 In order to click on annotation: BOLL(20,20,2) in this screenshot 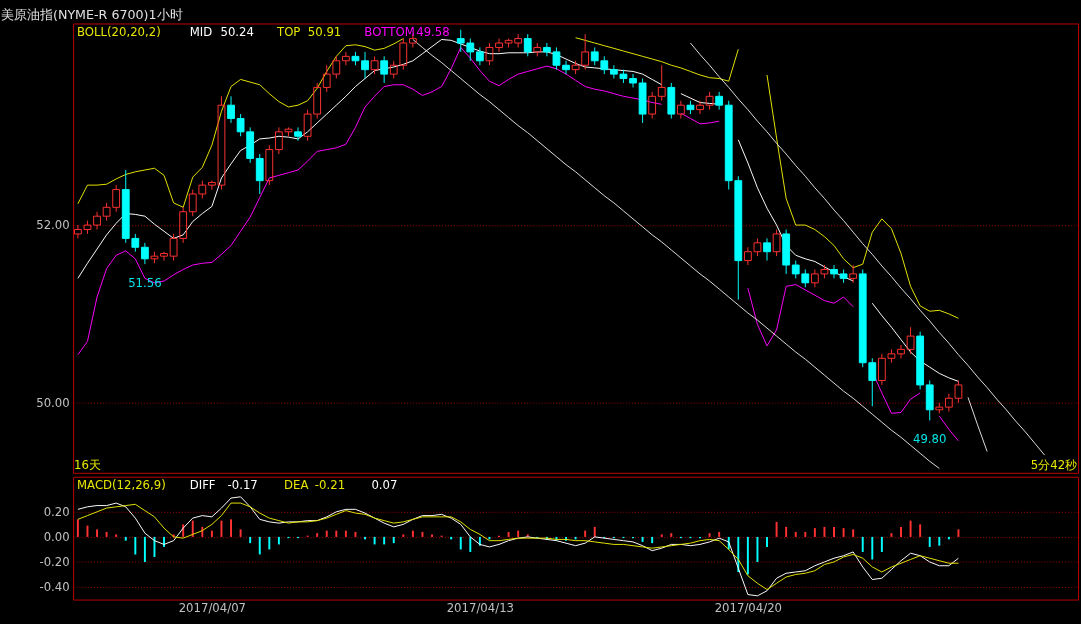, I will do `click(119, 32)`.